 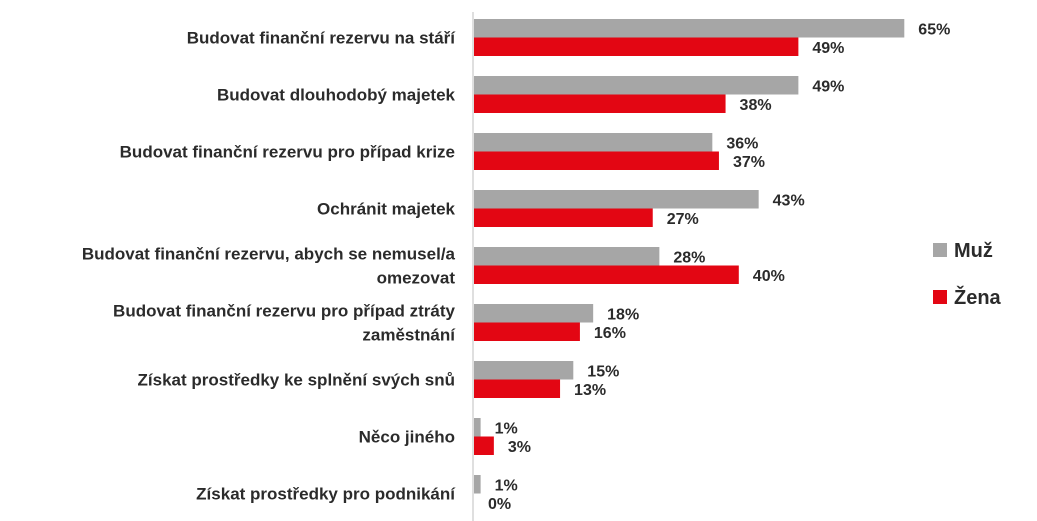 I want to click on value-label: 16%, so click(x=610, y=333).